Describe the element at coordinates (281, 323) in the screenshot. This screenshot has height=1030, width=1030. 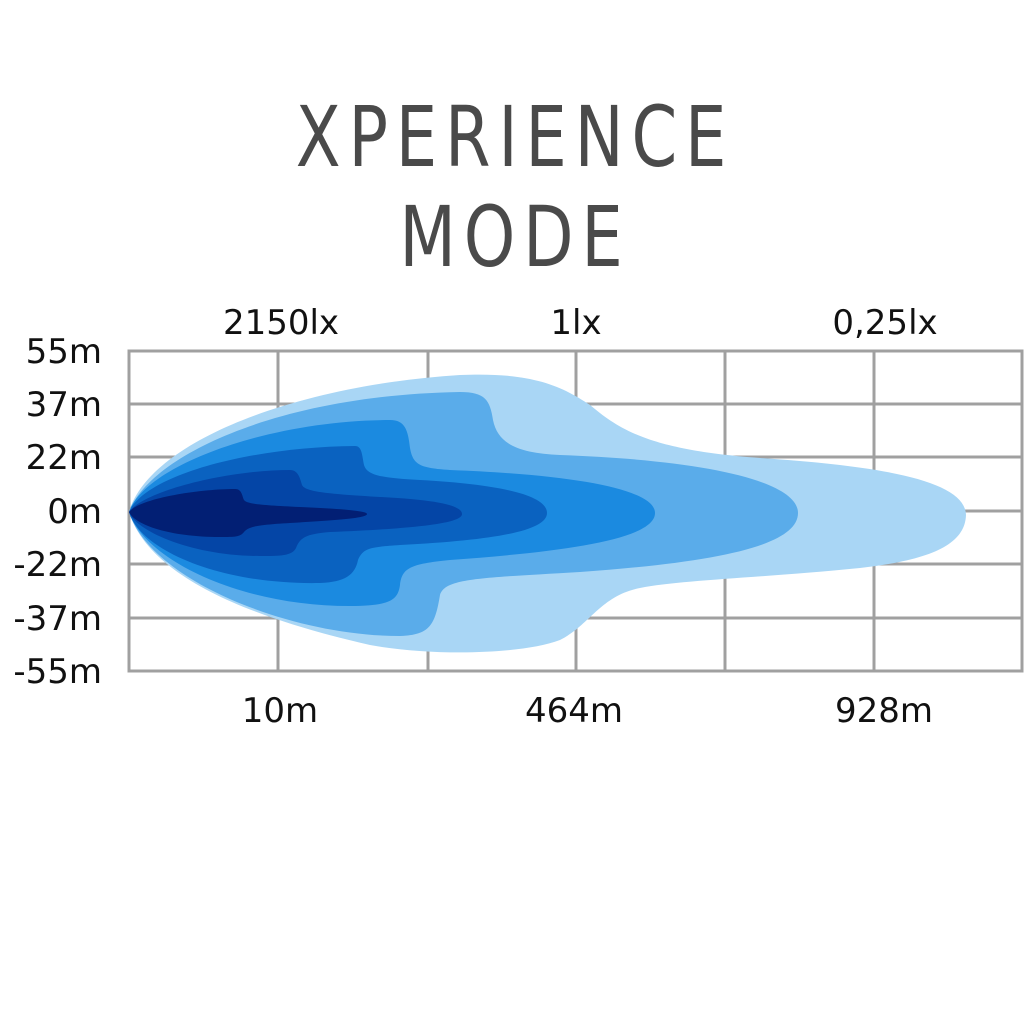
I see `lux-label: 2150lx` at that location.